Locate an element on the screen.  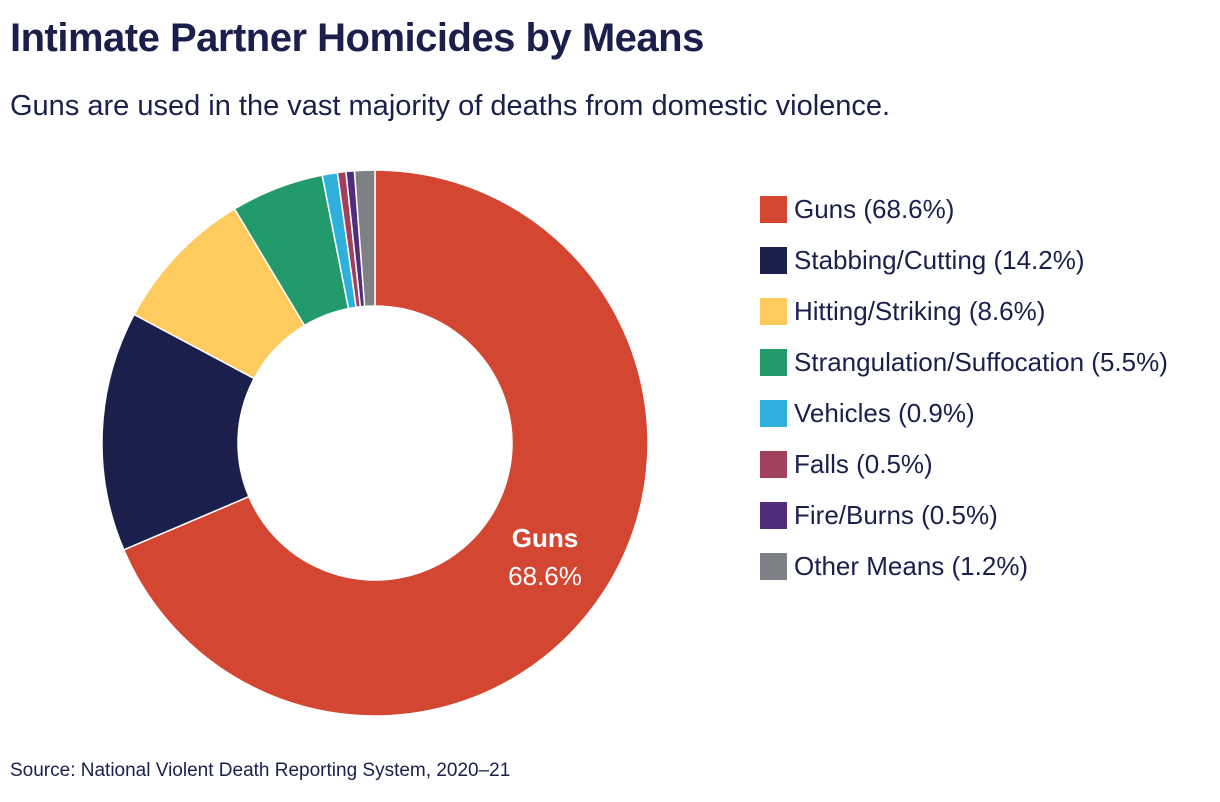
legend-item-other-means: Other Means (1.2%) is located at coordinates (964, 566).